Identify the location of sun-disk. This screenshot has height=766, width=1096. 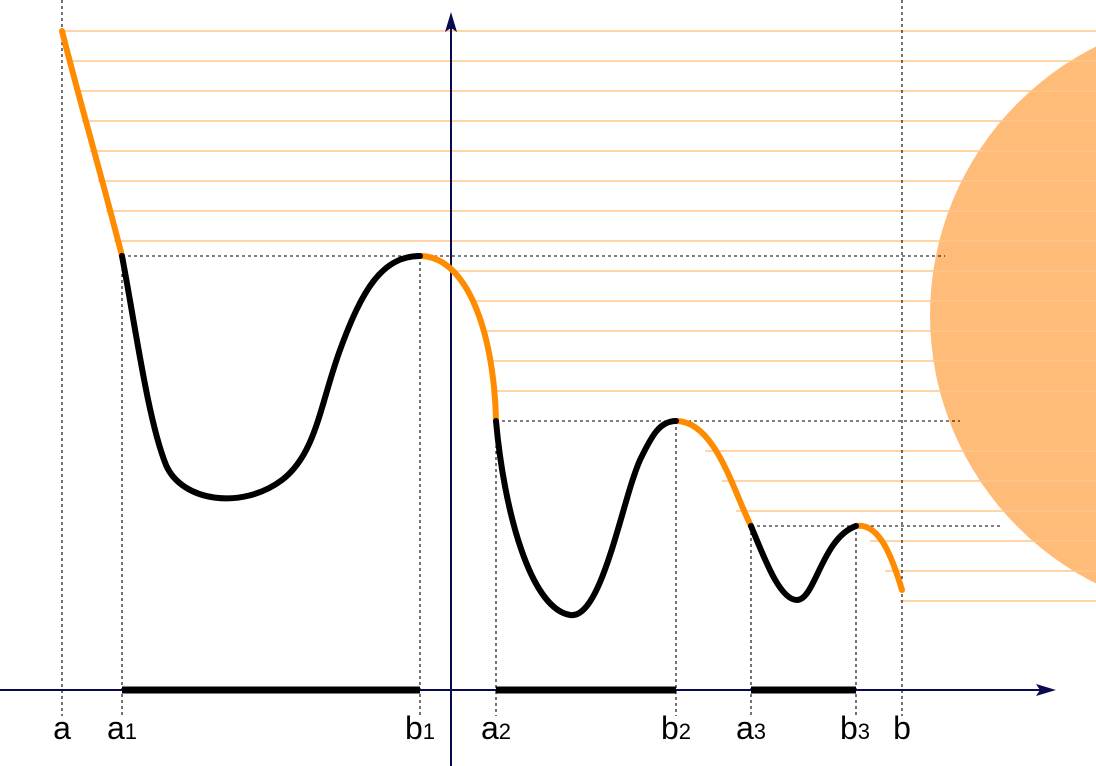
(1013, 315).